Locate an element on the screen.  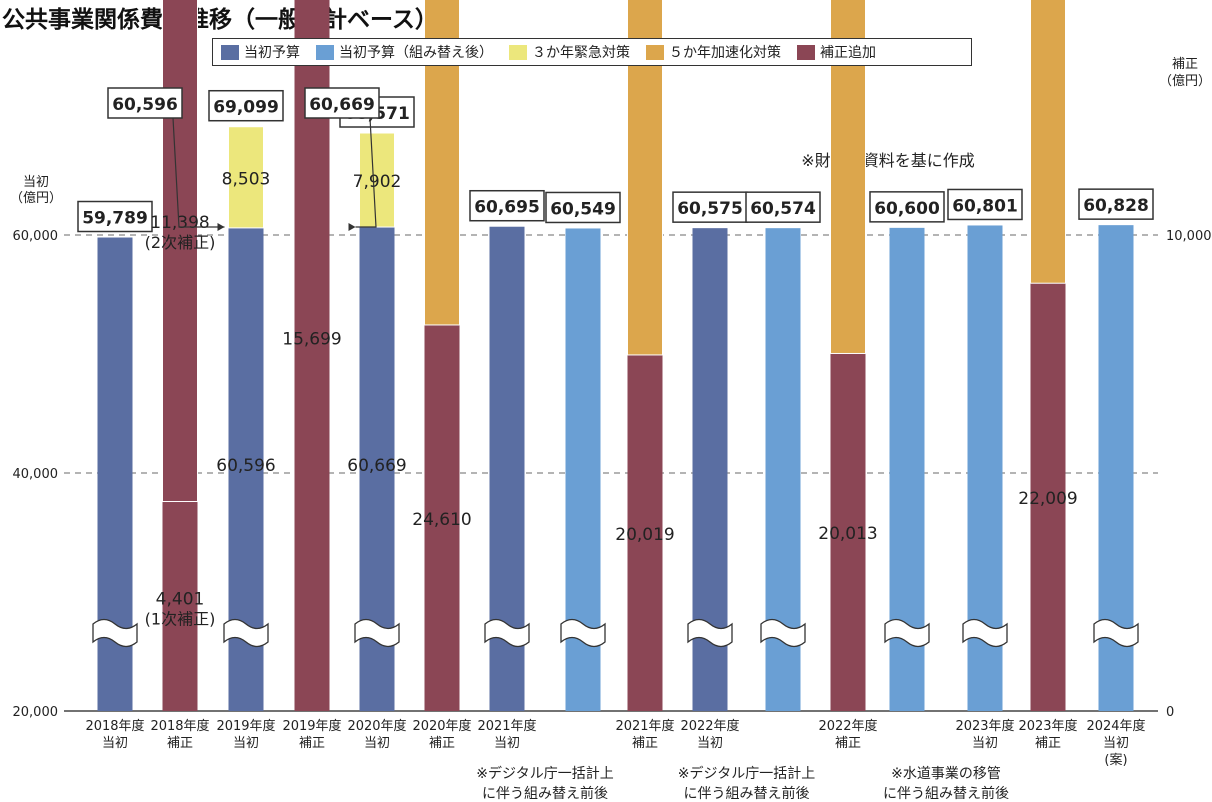
category-label: (案) is located at coordinates (1115, 760).